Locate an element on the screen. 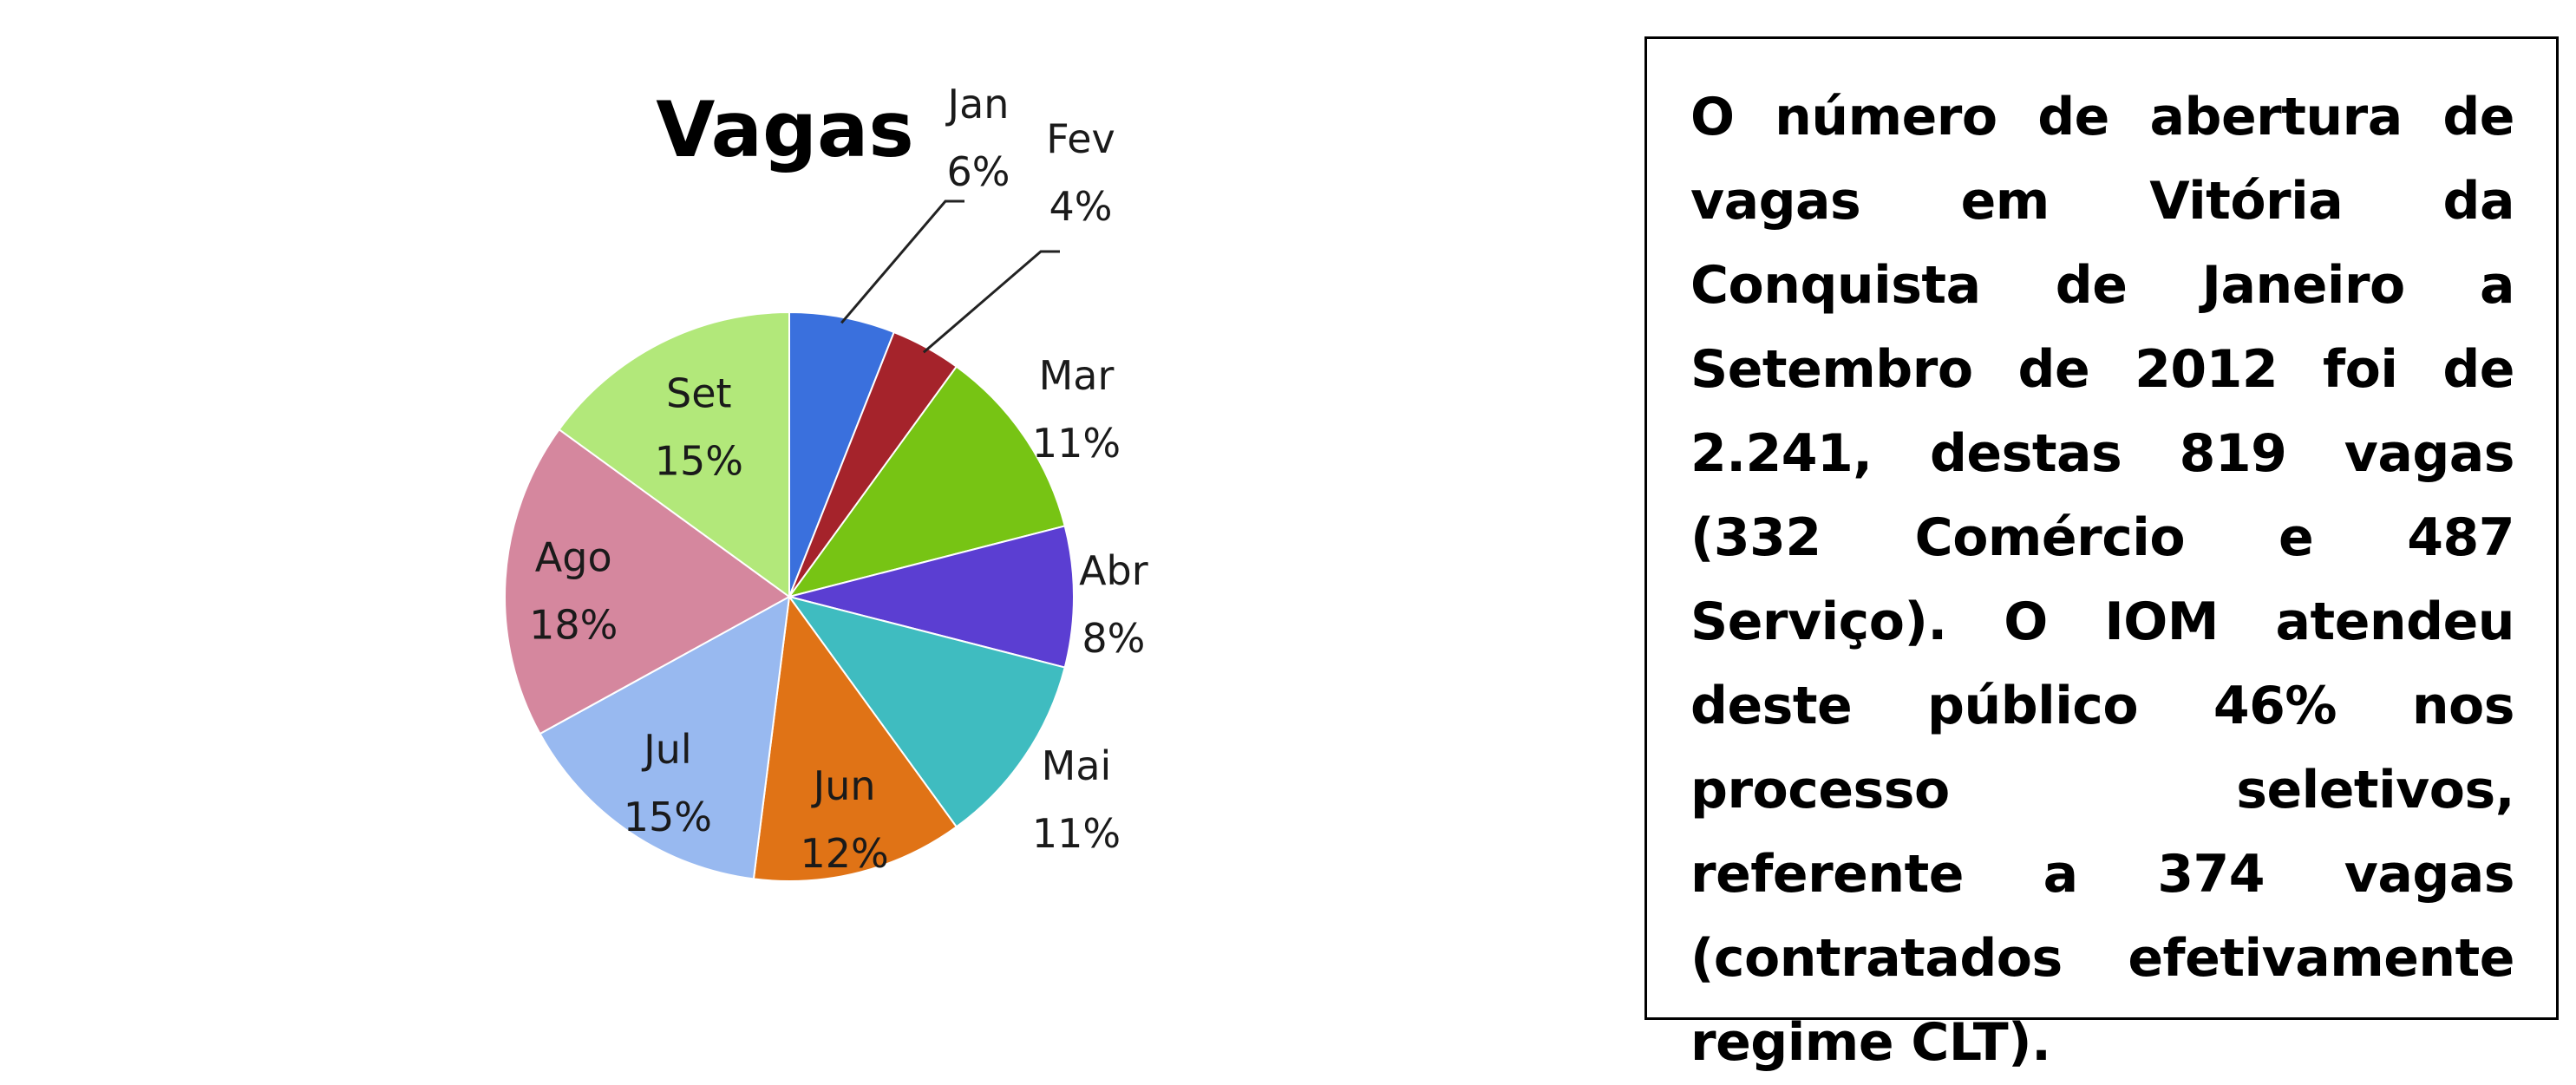  slice-label-jan-month: Jan is located at coordinates (977, 104).